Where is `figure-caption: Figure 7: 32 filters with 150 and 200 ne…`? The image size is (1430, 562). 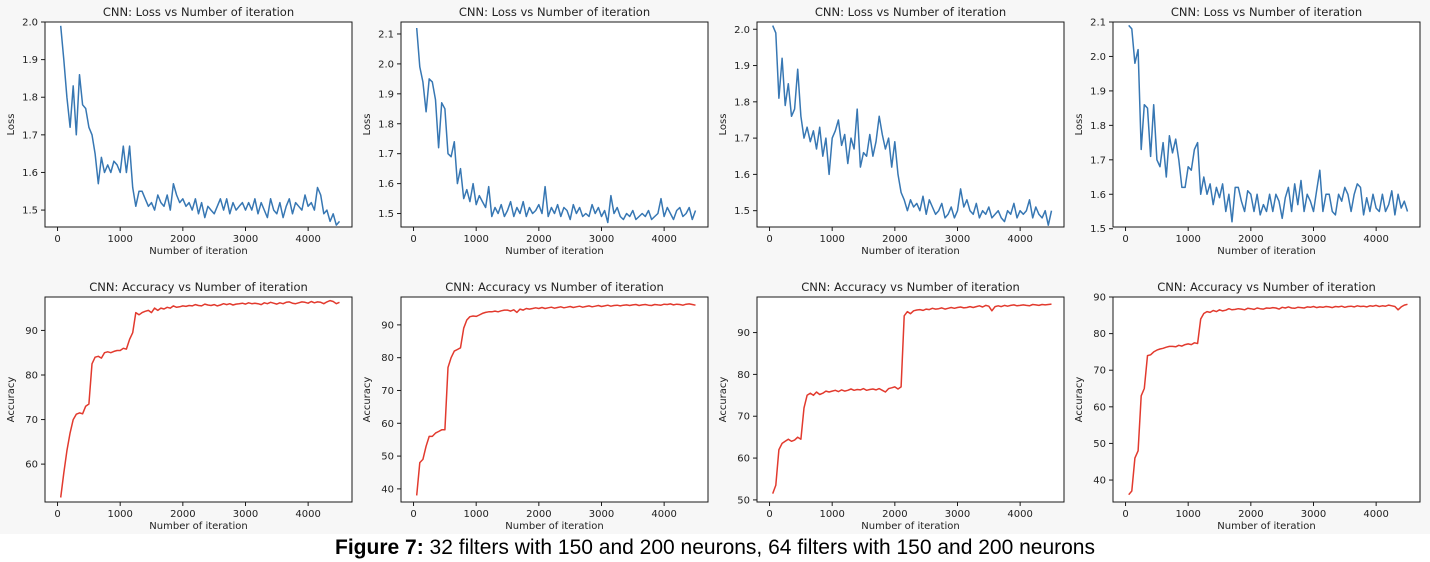
figure-caption: Figure 7: 32 filters with 150 and 200 ne… is located at coordinates (715, 548).